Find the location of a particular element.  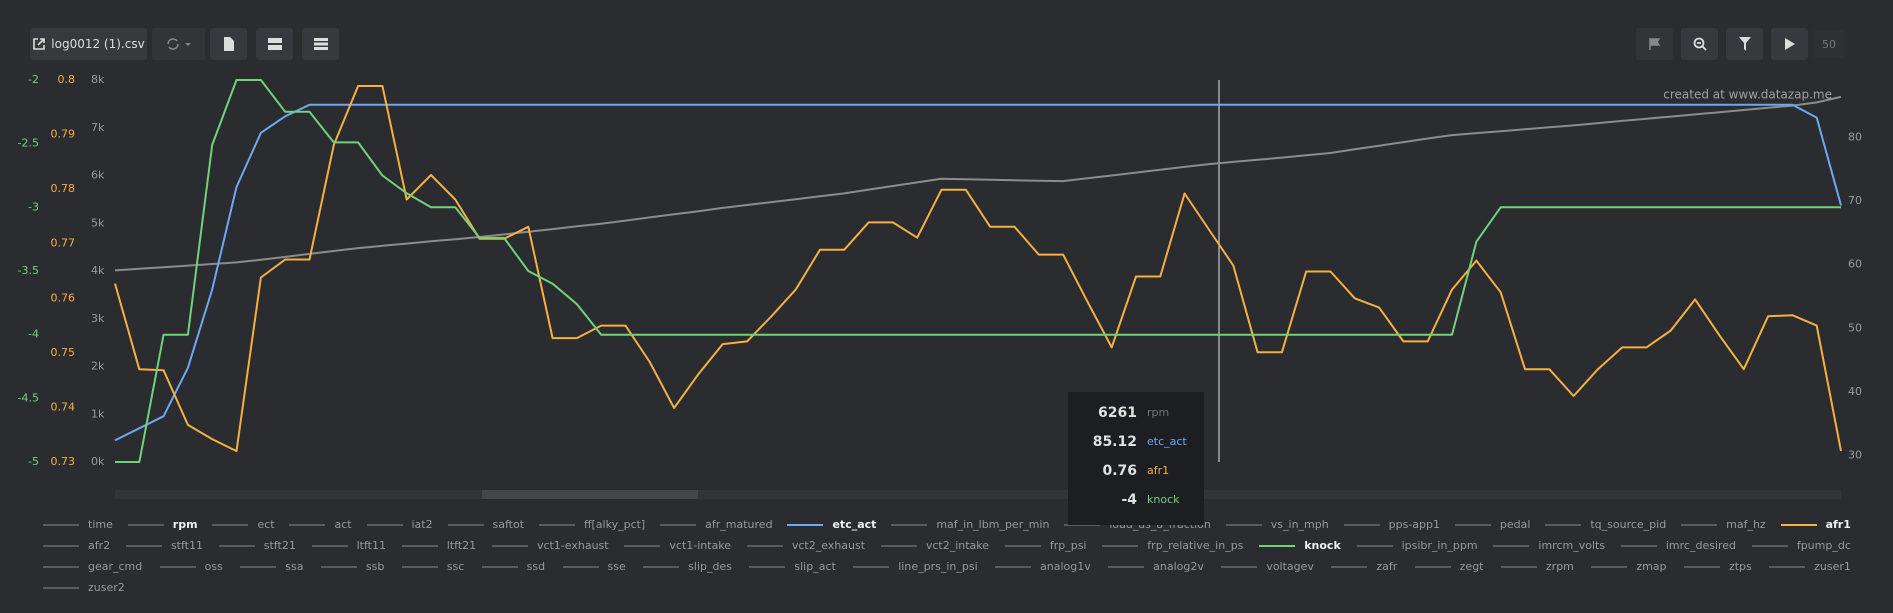

legend-item: saftot is located at coordinates (485, 524).